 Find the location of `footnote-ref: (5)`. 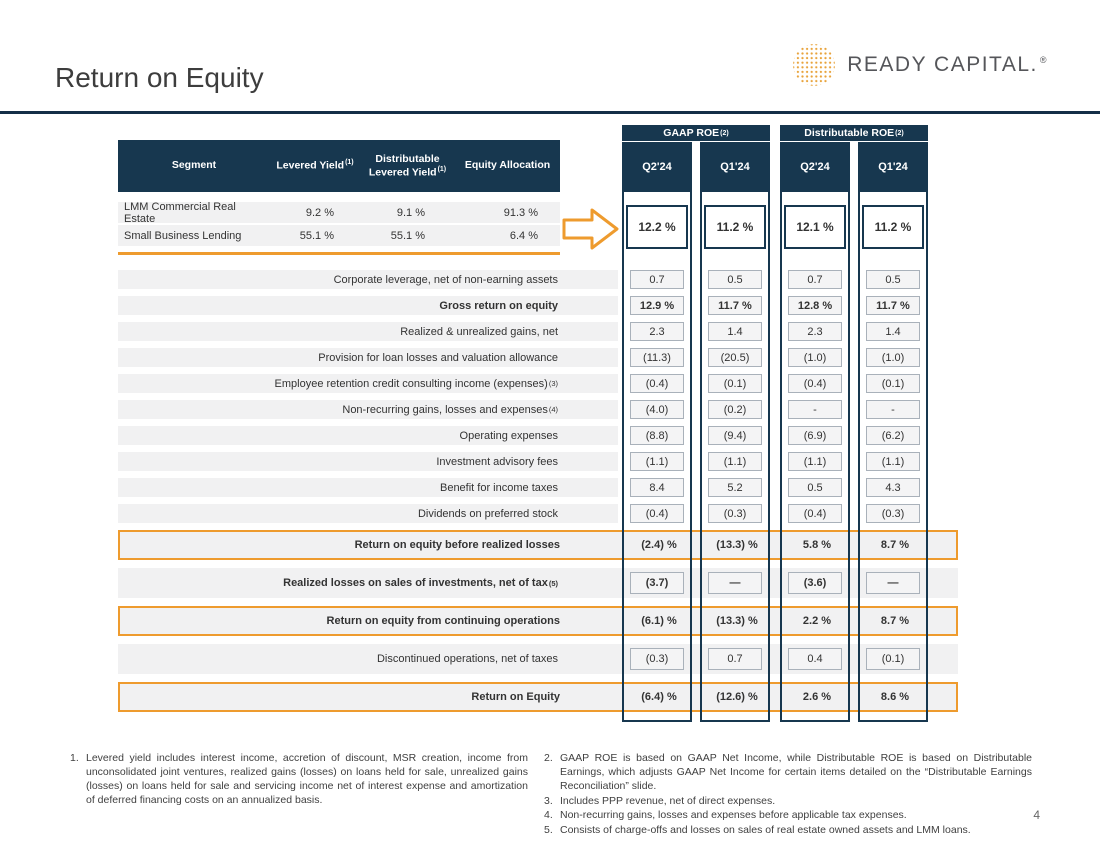

footnote-ref: (5) is located at coordinates (553, 583).